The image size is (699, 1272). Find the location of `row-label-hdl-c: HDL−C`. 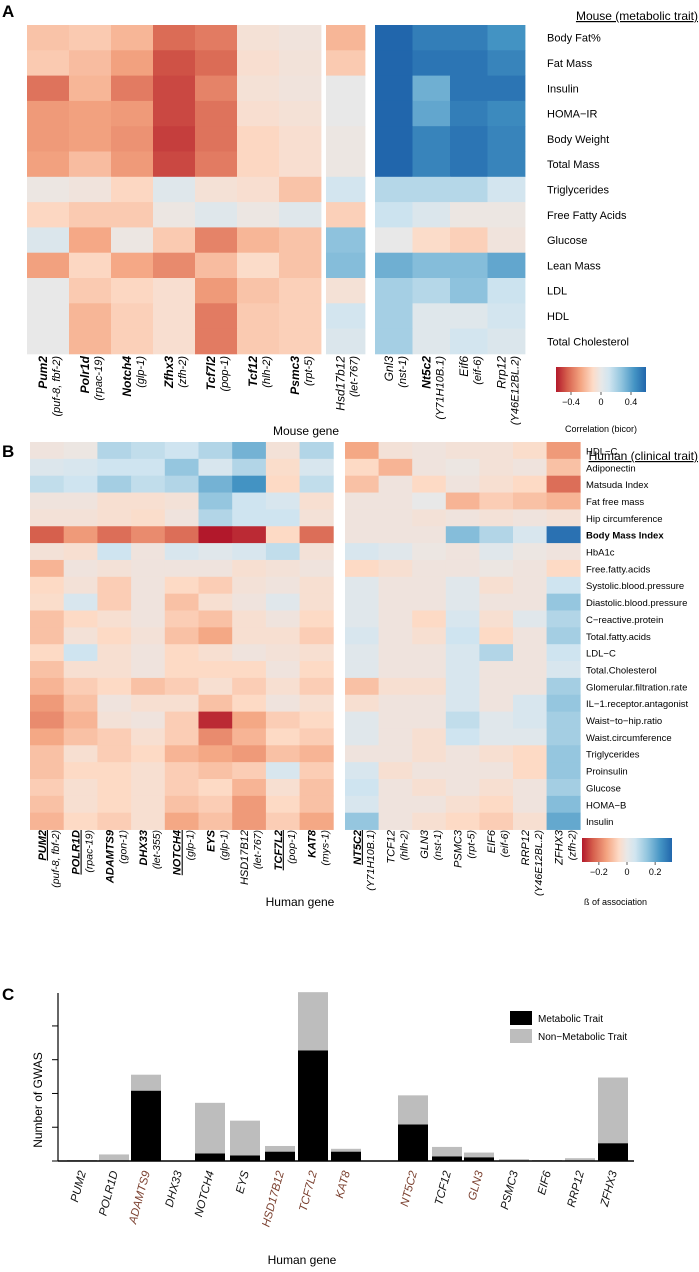

row-label-hdl-c: HDL−C is located at coordinates (602, 451).